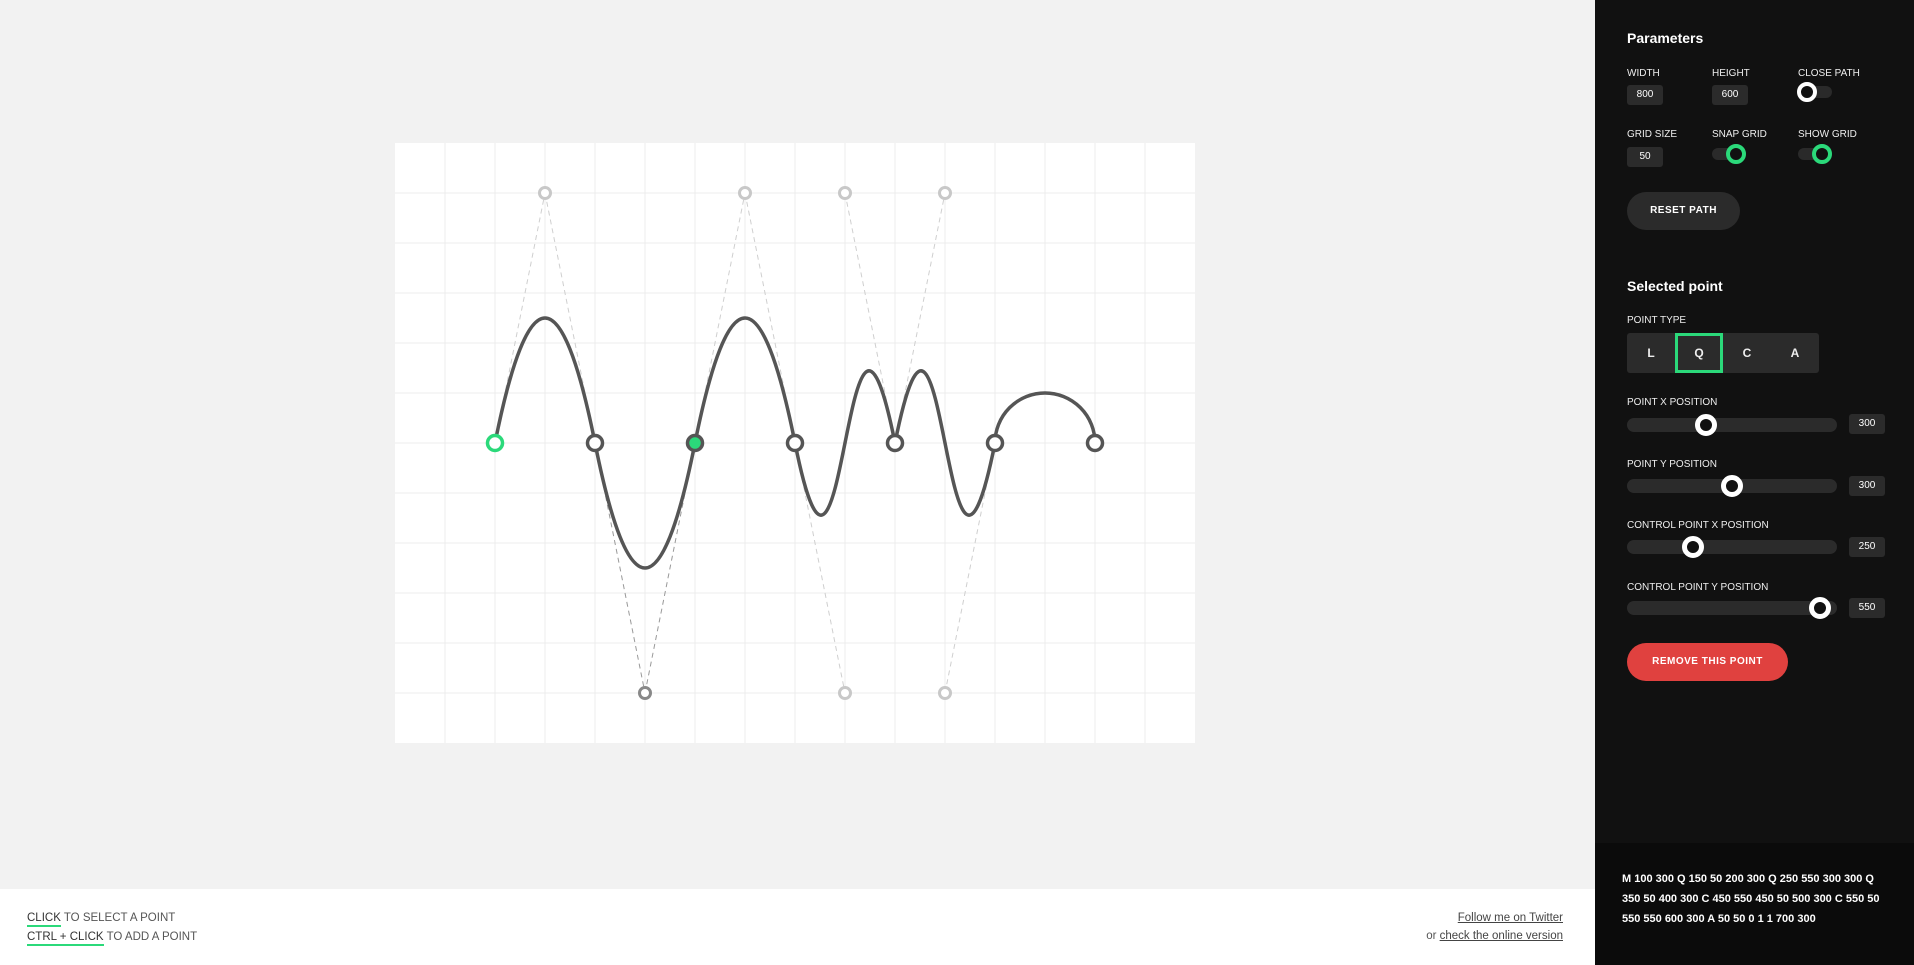  I want to click on point-x-slider, so click(1732, 425).